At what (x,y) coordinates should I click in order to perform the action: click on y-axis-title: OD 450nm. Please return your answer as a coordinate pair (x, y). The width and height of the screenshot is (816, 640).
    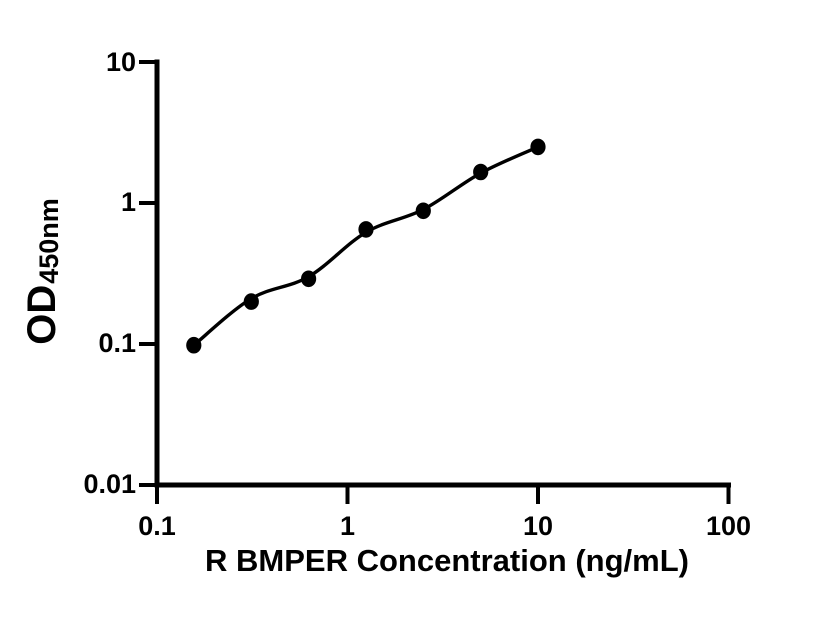
    Looking at the image, I should click on (42, 272).